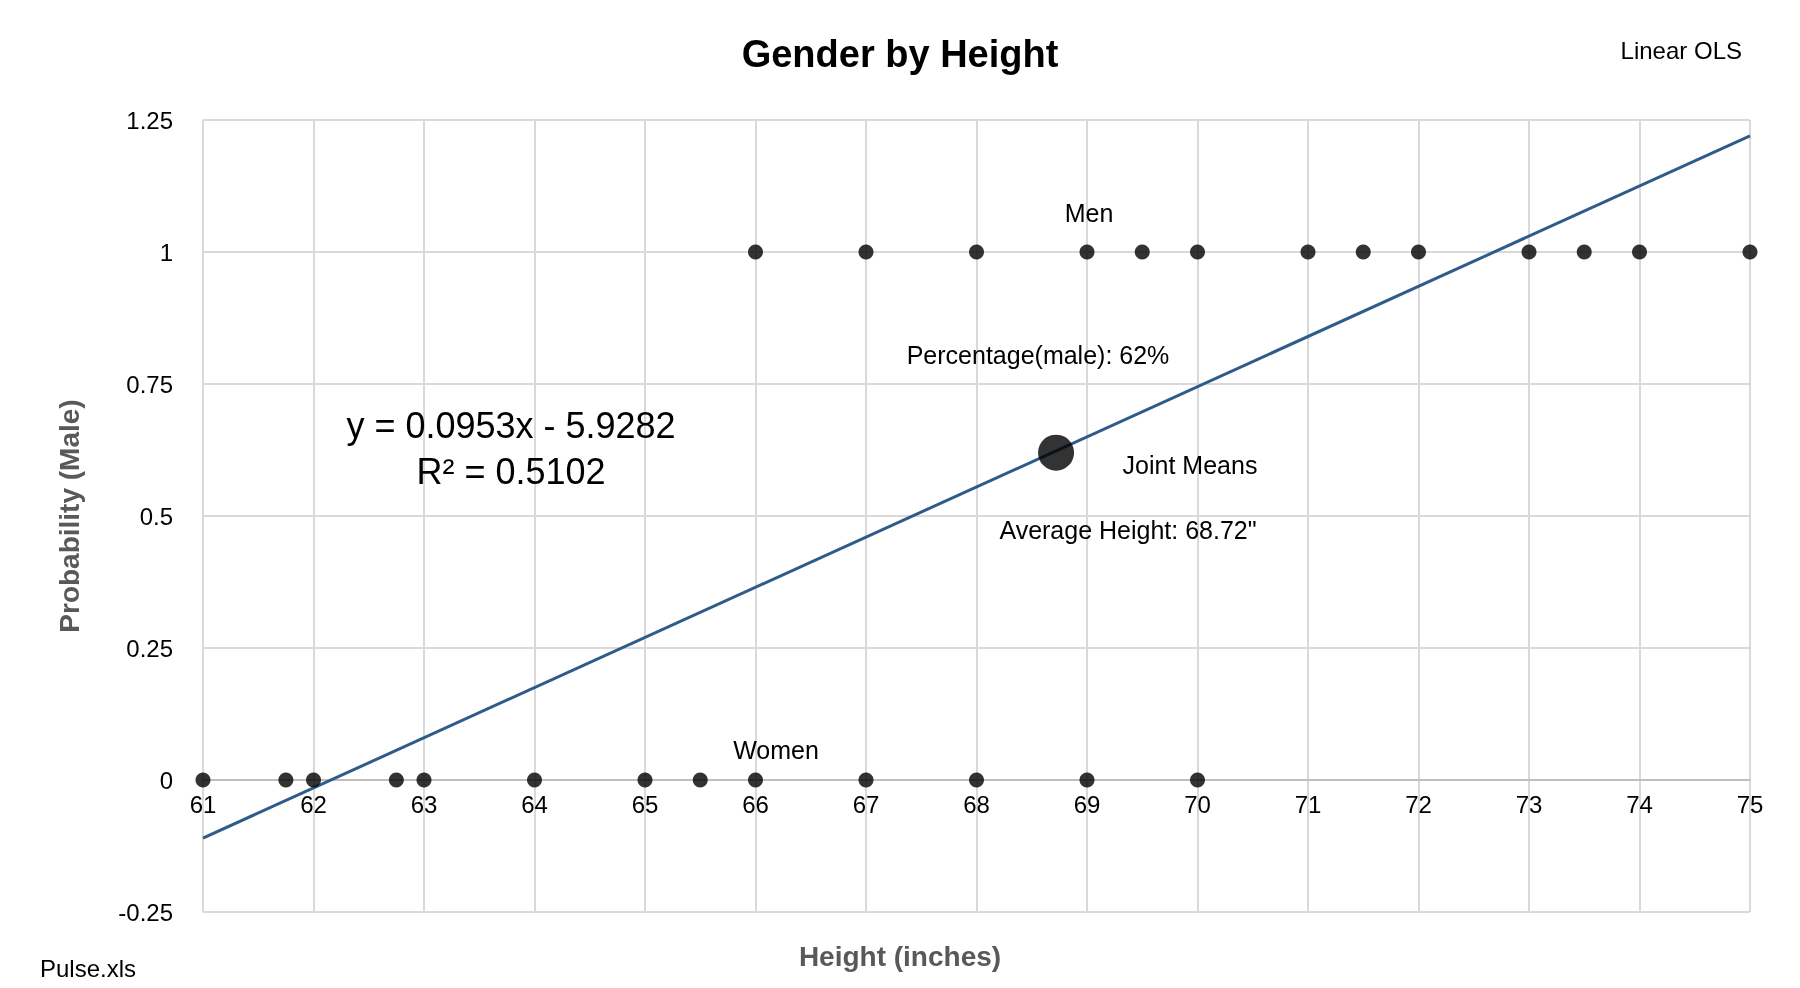 Image resolution: width=1800 pixels, height=988 pixels. What do you see at coordinates (900, 54) in the screenshot?
I see `chart-title: Gender by Height` at bounding box center [900, 54].